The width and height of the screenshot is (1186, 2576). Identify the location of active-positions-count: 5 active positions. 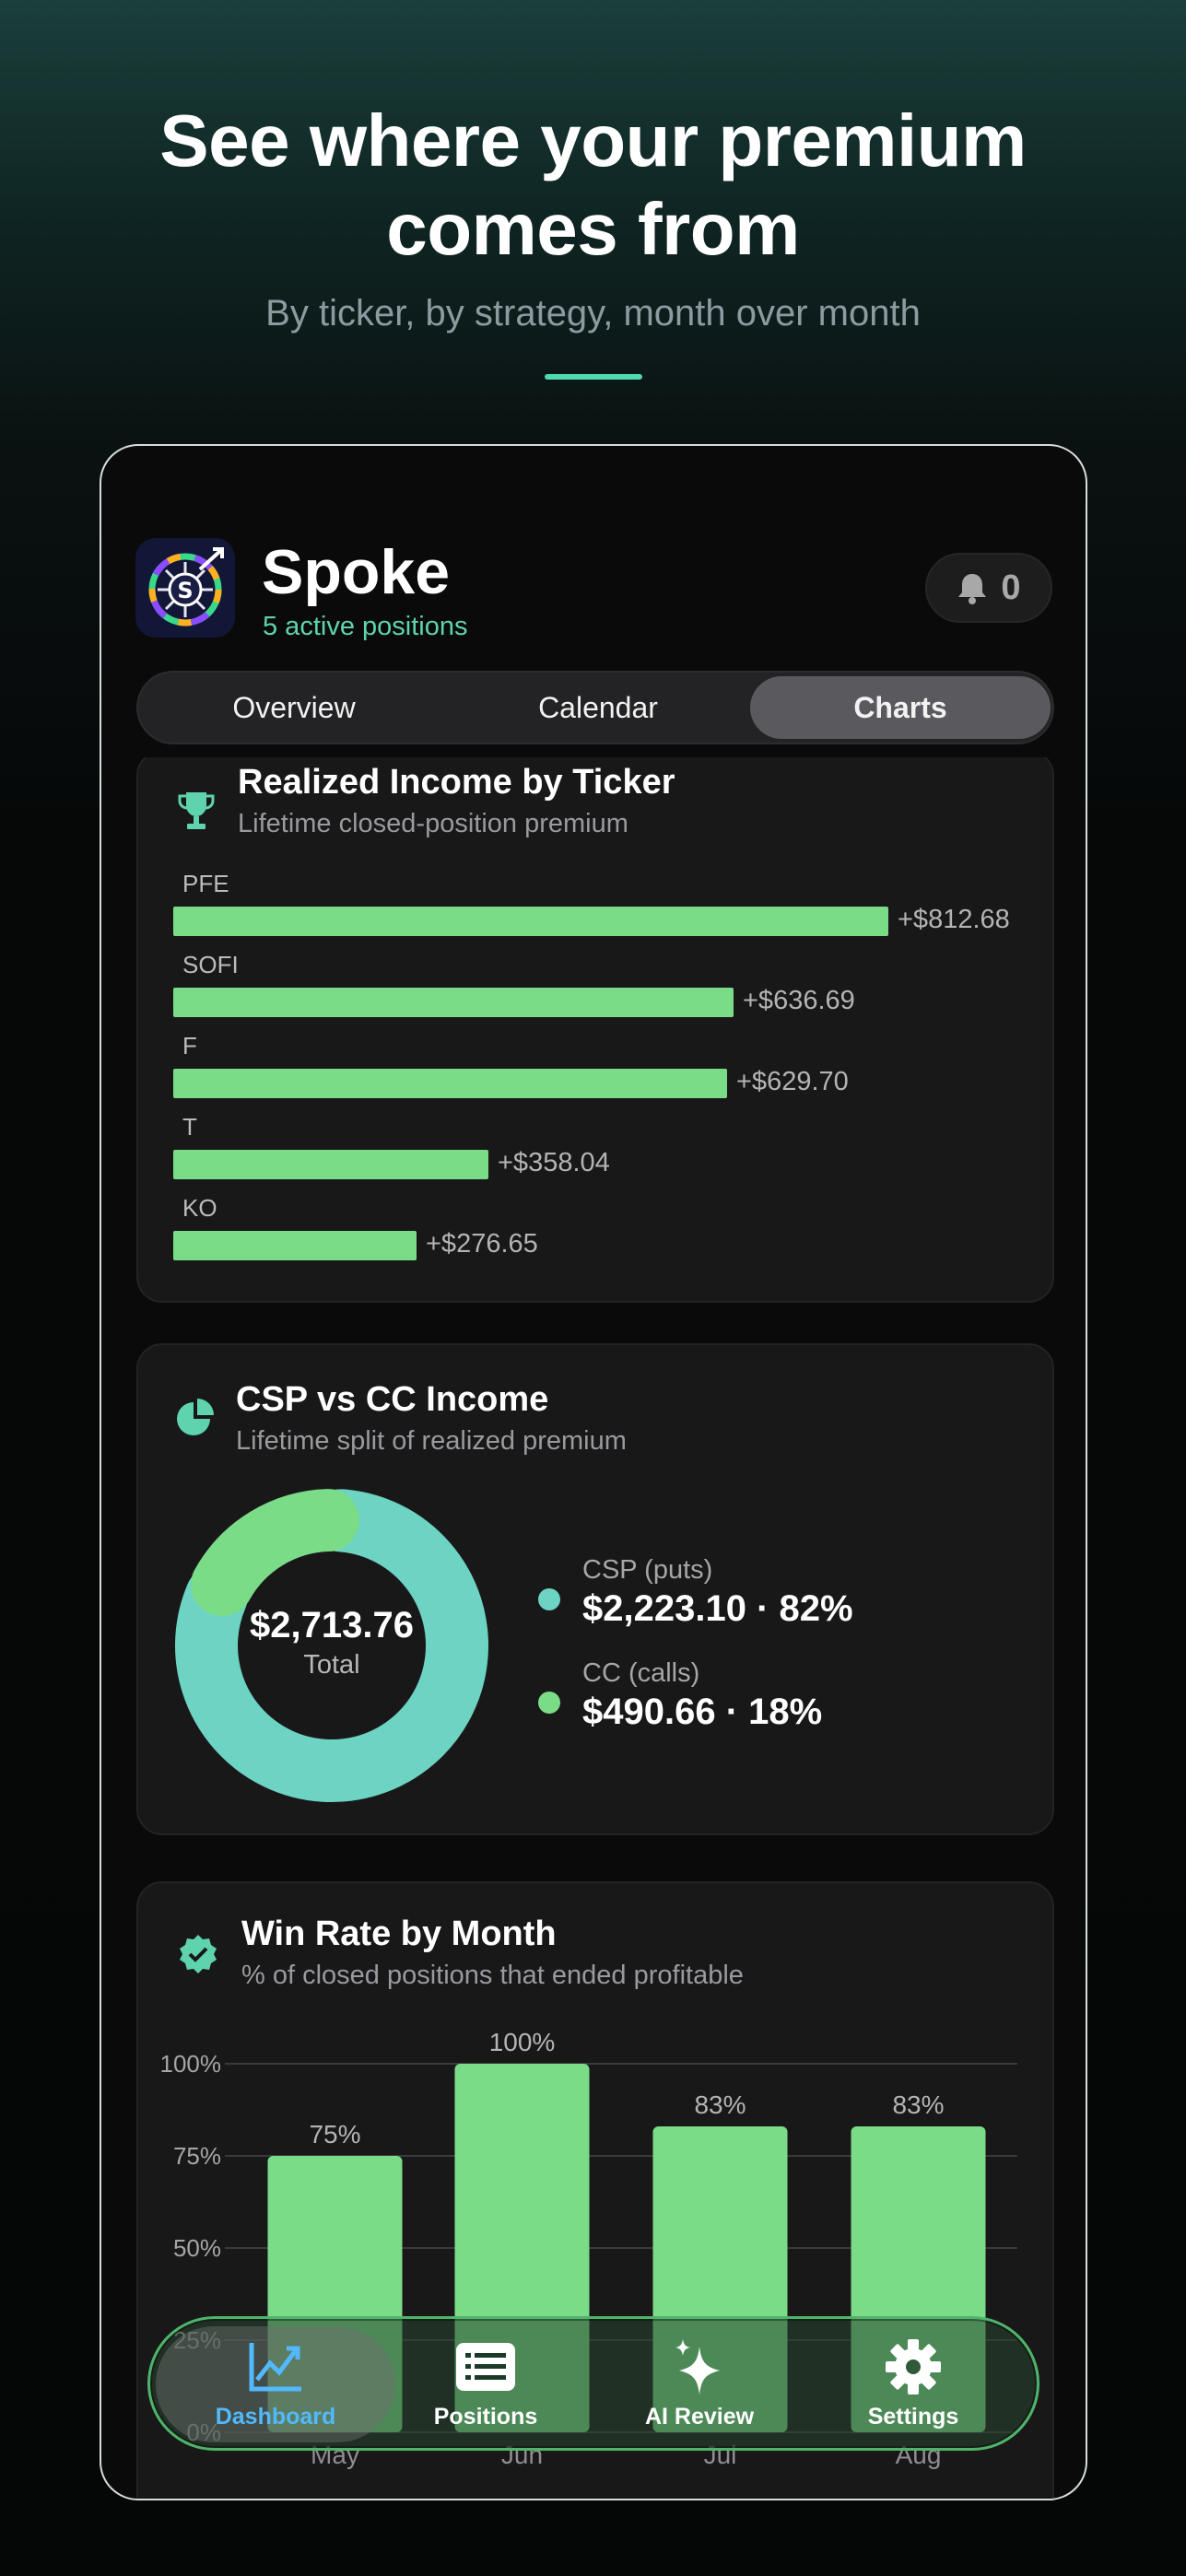
(365, 626).